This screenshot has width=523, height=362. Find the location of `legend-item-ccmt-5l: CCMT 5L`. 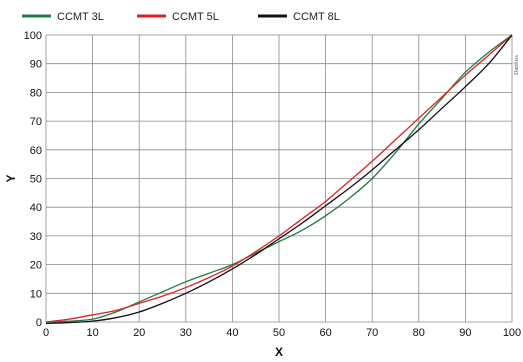

legend-item-ccmt-5l: CCMT 5L is located at coordinates (178, 17).